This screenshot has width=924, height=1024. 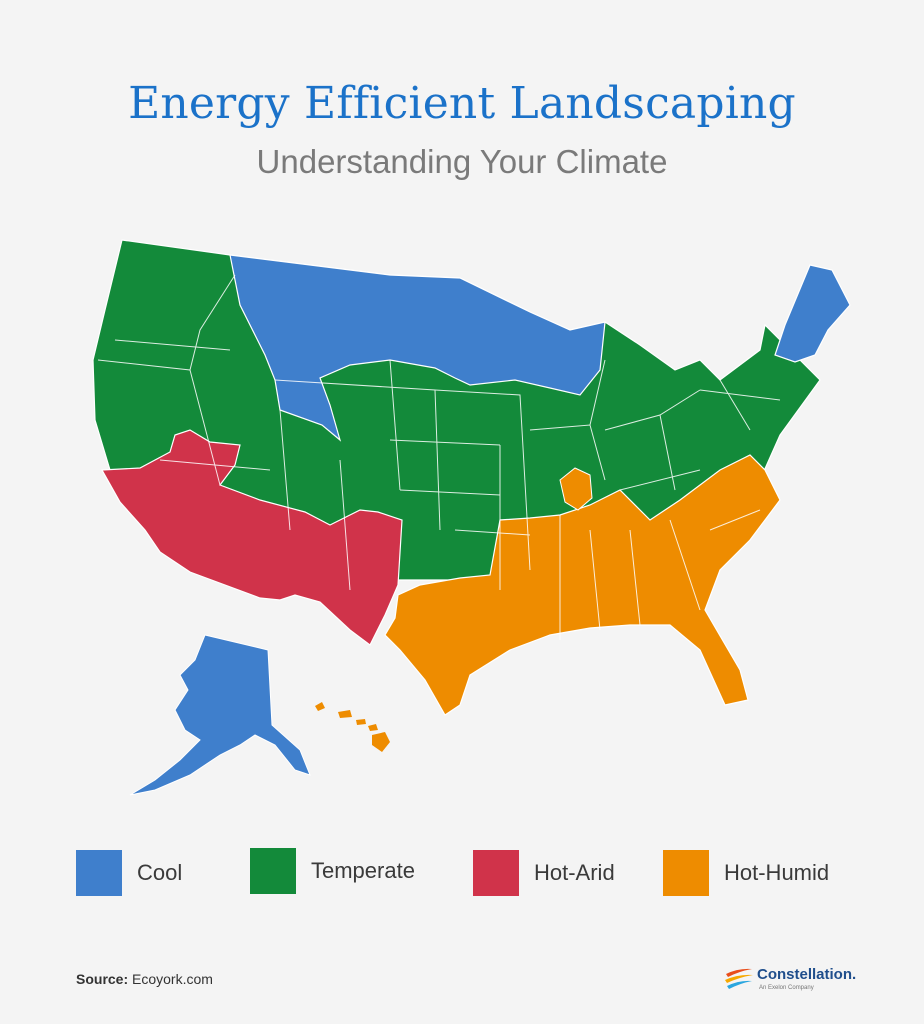 I want to click on legend-label-hot-humid: Hot-Humid, so click(x=777, y=872).